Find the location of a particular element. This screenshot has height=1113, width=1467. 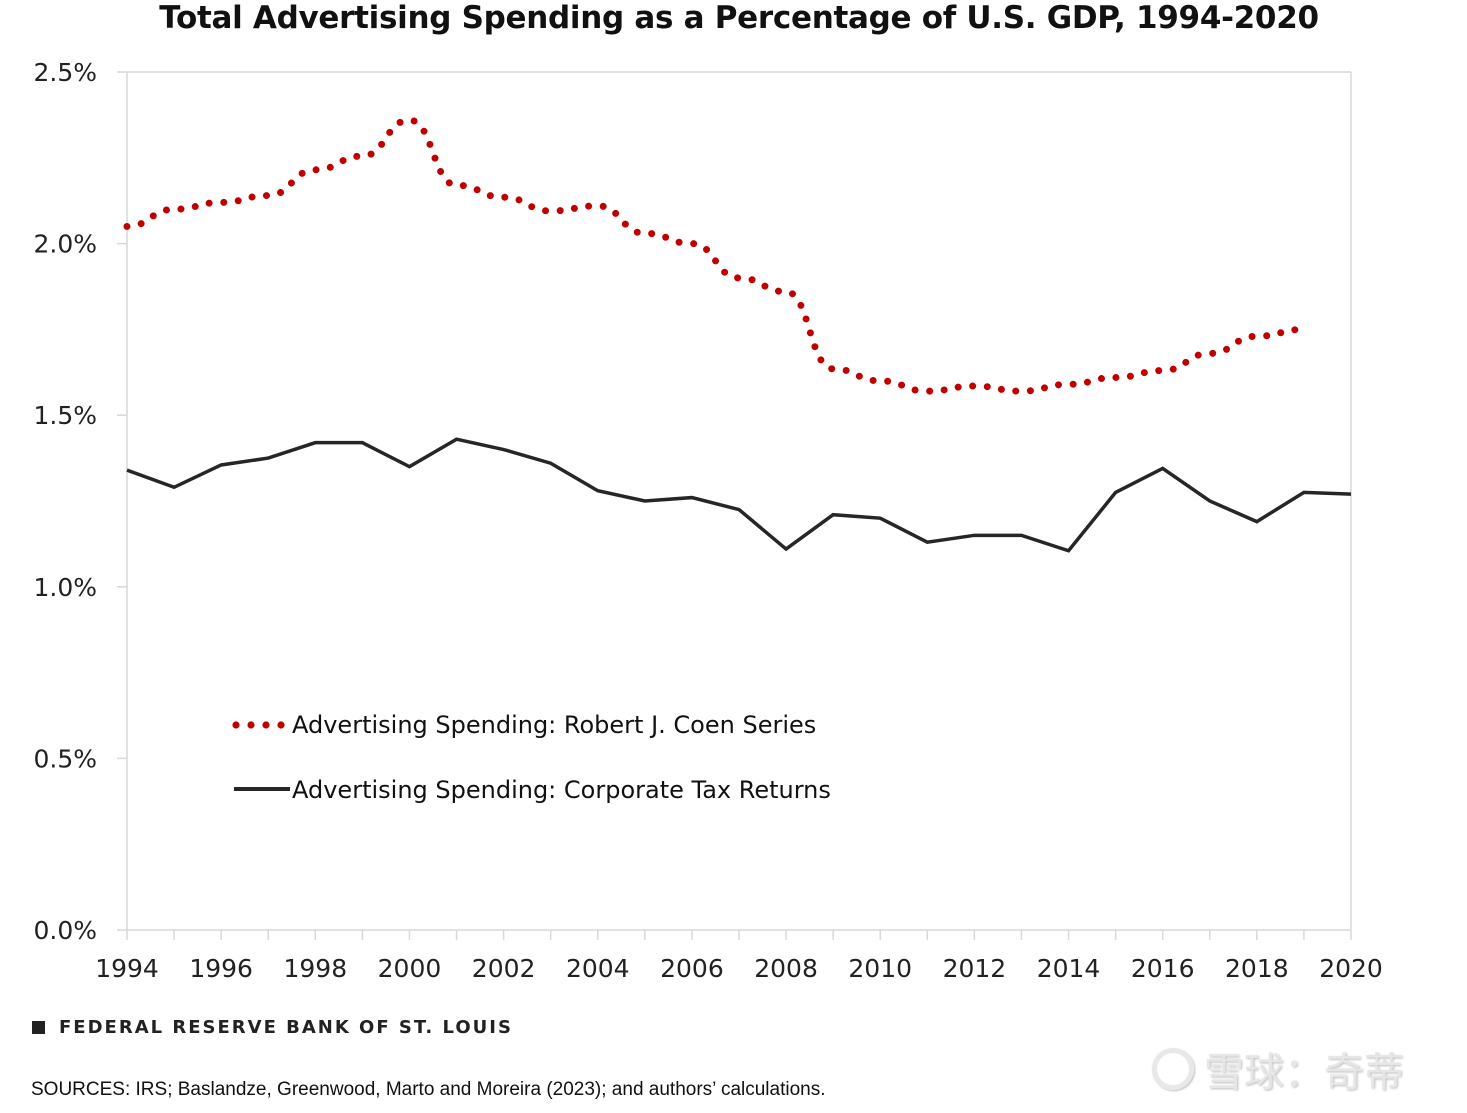

x-tick-label: 2020 is located at coordinates (1351, 968).